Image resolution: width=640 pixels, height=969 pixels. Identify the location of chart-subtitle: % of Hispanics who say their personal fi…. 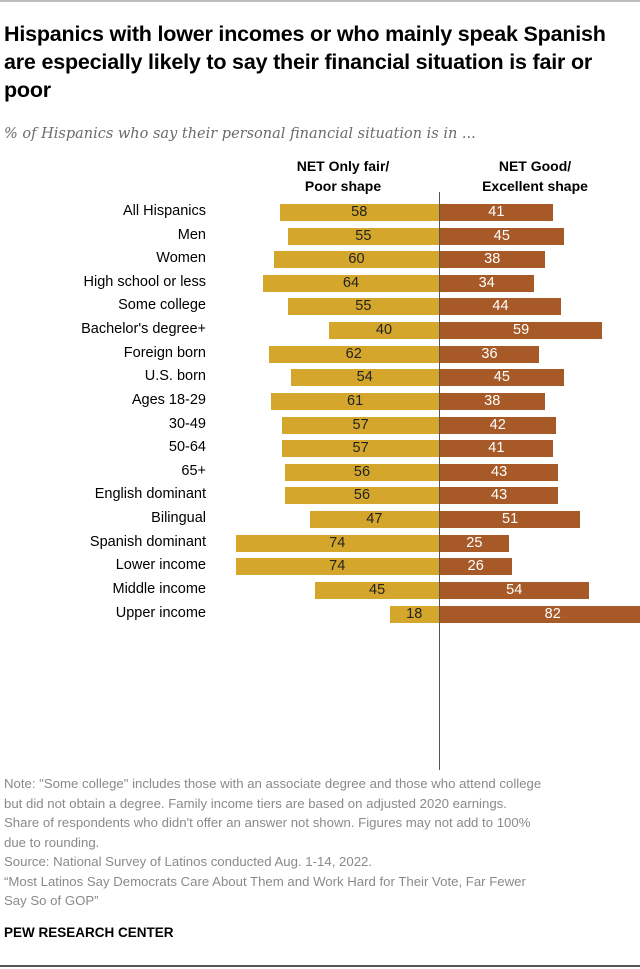
(240, 134).